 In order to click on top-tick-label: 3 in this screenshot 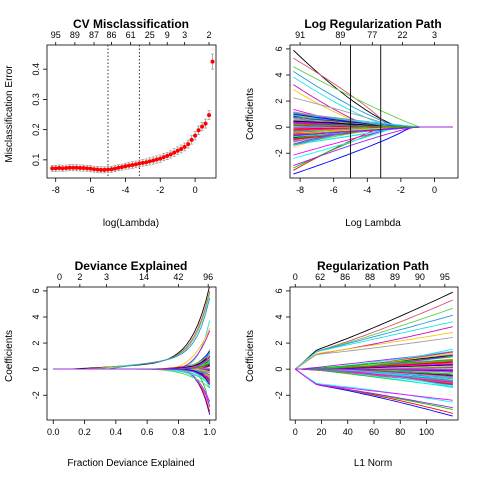, I will do `click(434, 35)`.